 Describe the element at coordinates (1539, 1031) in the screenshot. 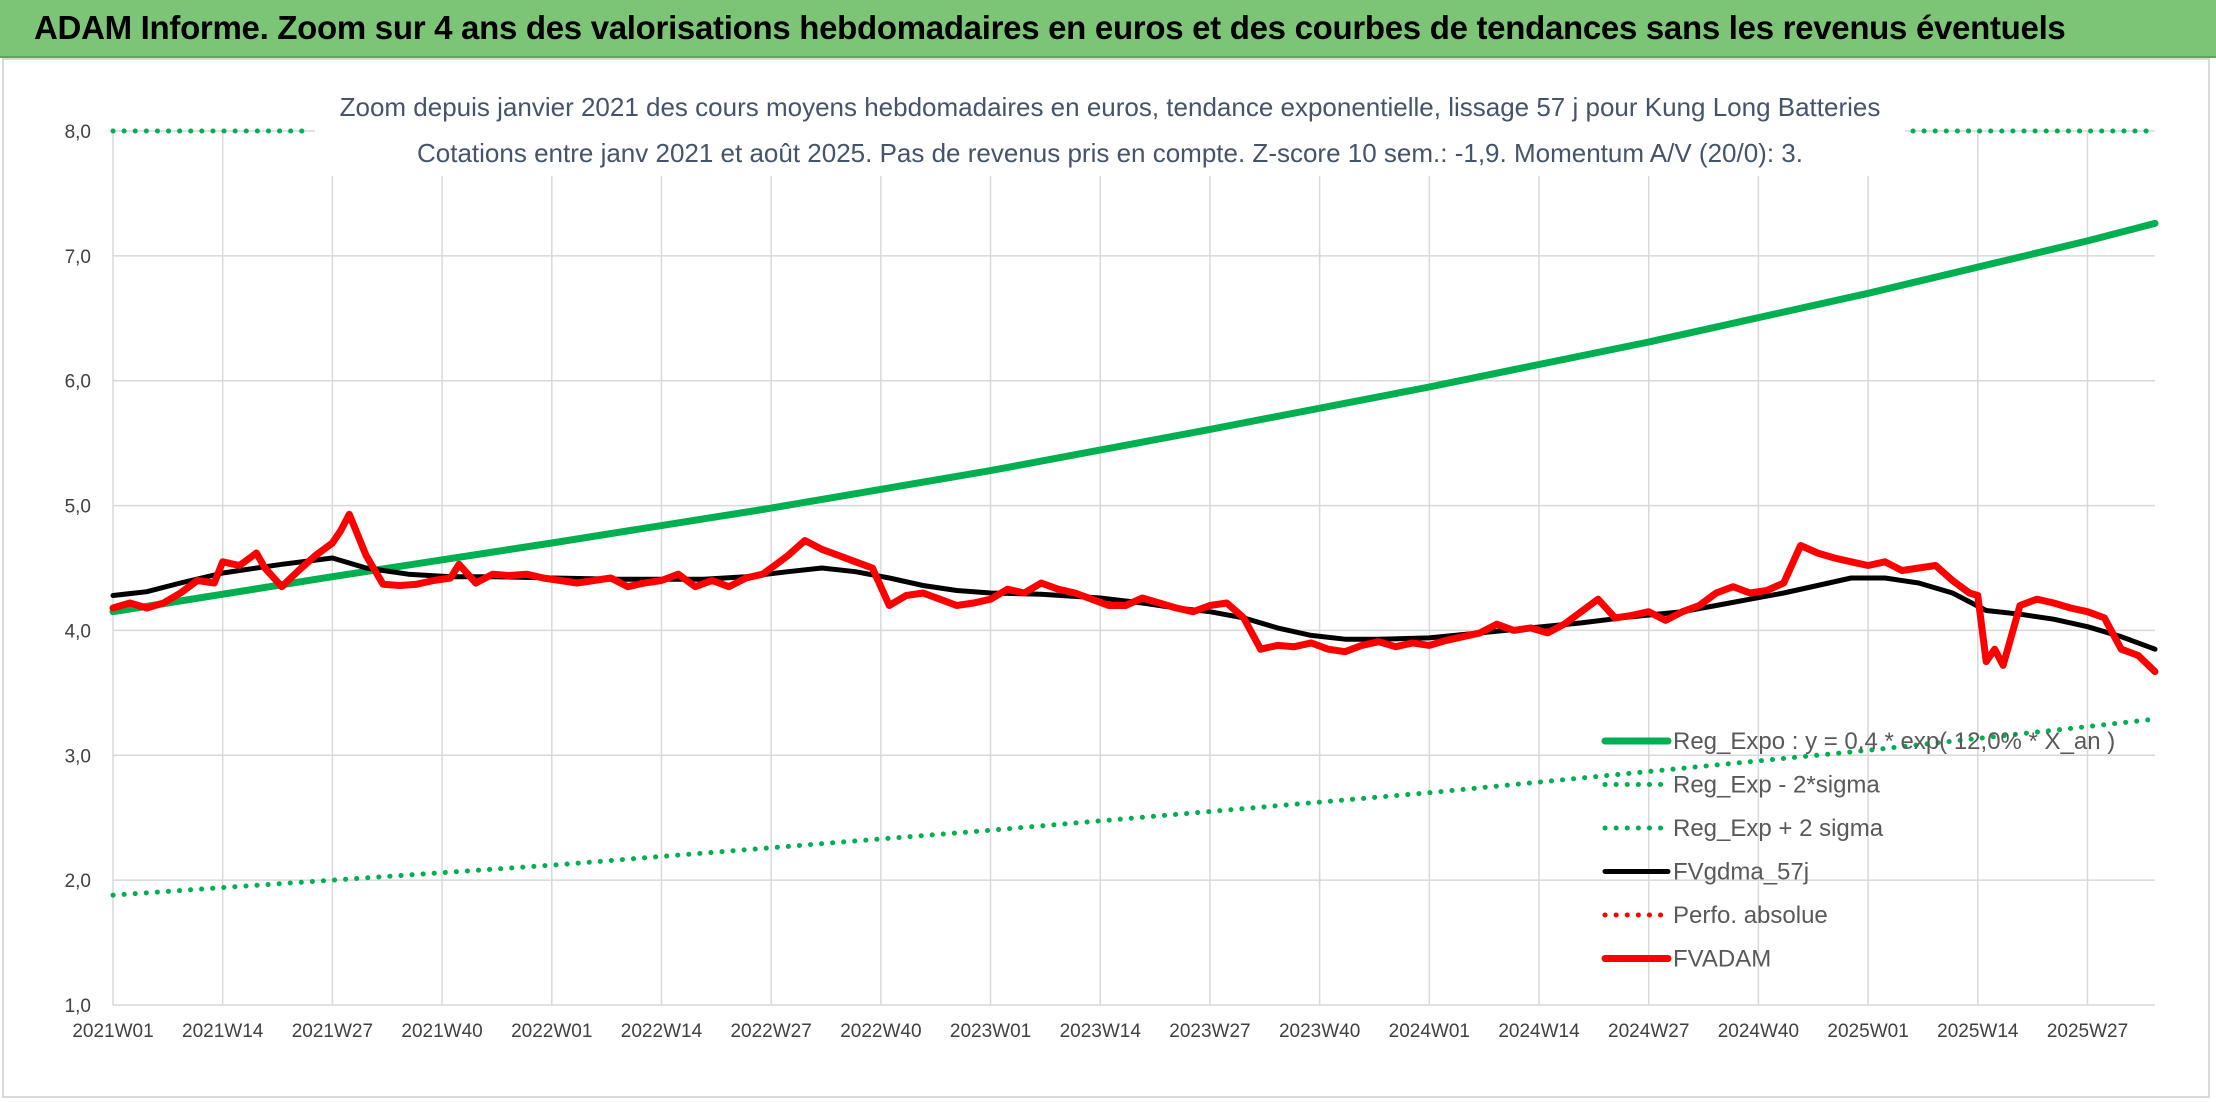

I see `x-tick-label: 2024W14` at that location.